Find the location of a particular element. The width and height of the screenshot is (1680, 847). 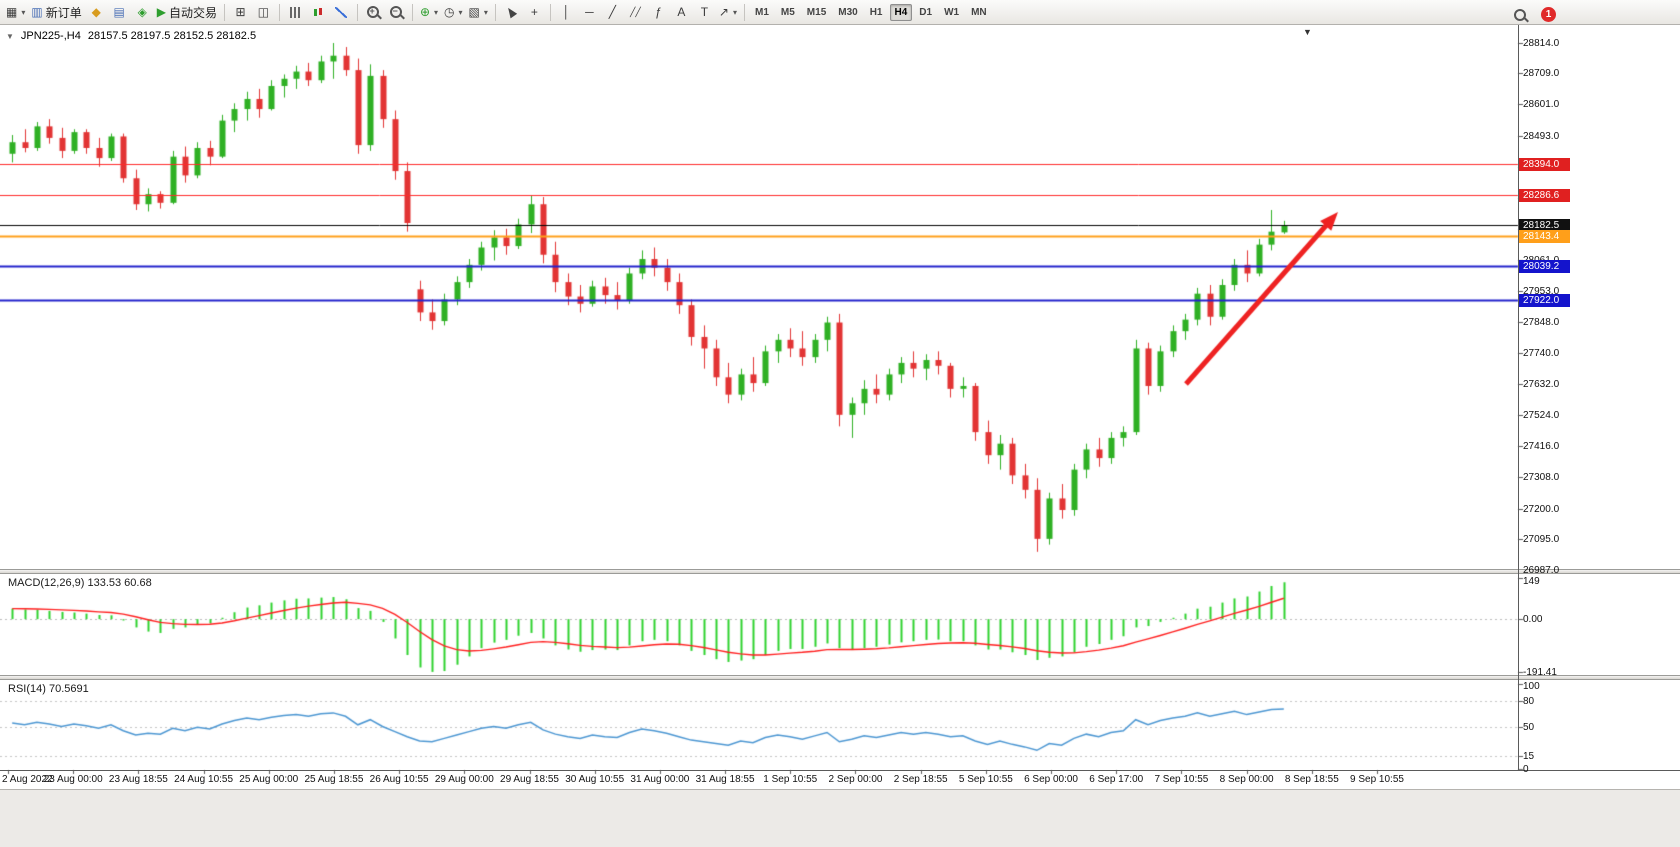

rsi-indicator-label: RSI(14) 70.5691 is located at coordinates (48, 689).